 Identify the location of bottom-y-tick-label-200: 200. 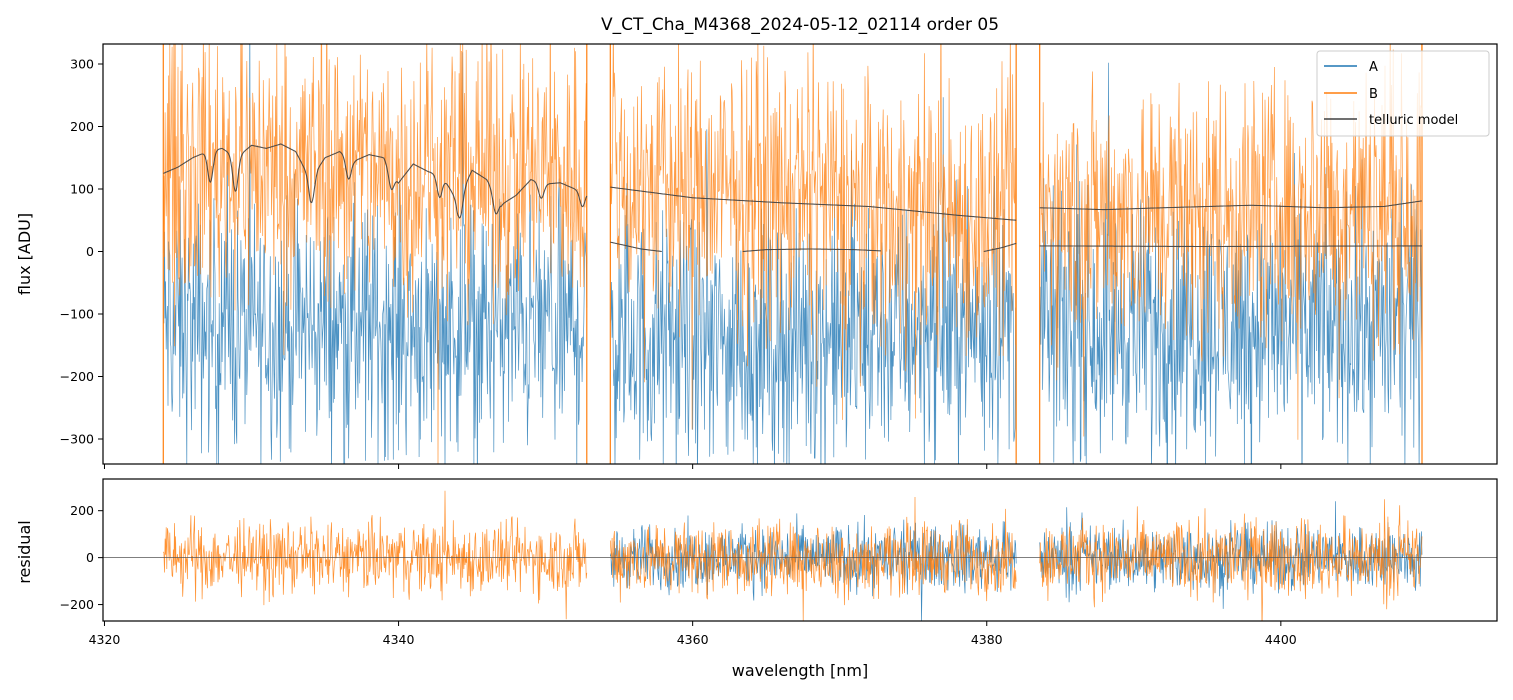
(82, 510).